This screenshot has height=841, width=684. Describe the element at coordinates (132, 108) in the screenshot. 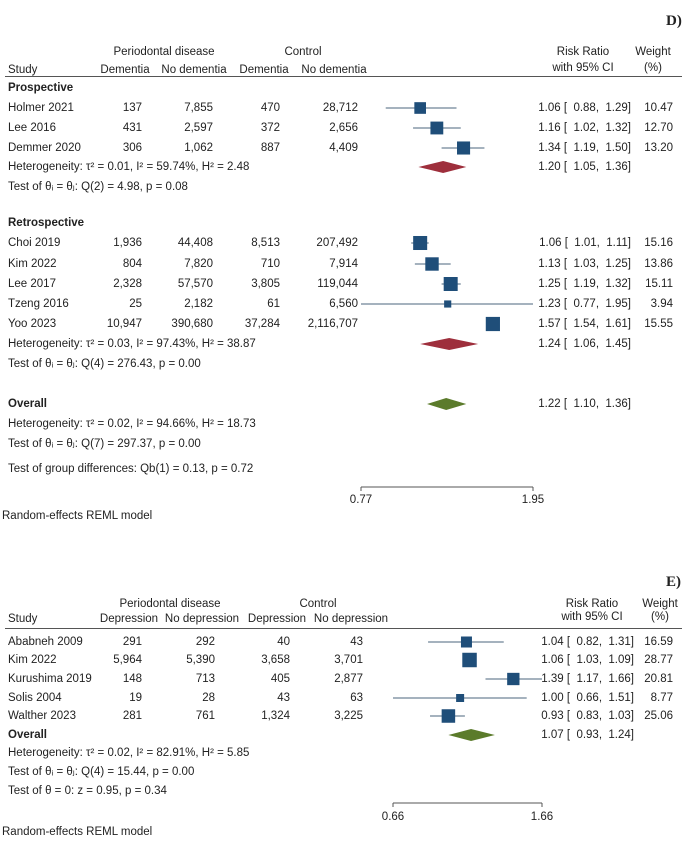

I see `count-cell: 137` at that location.